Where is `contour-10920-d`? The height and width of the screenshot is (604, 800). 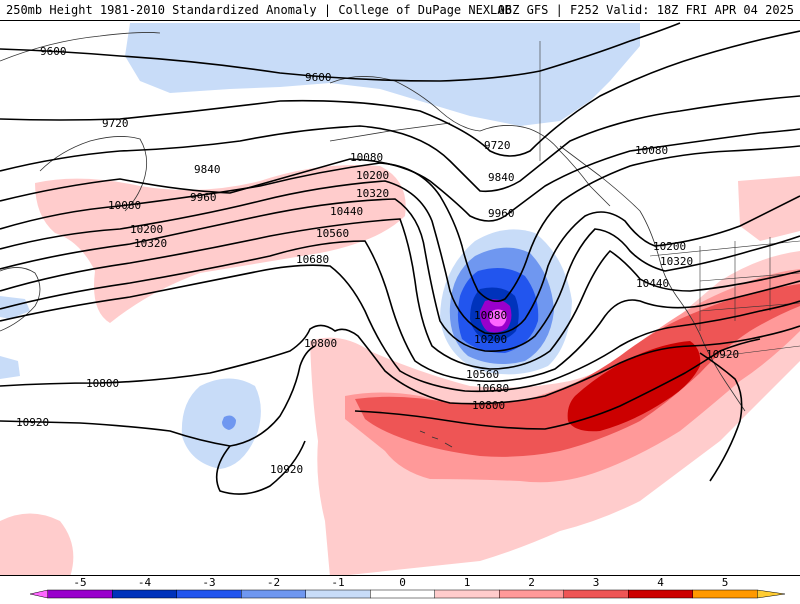 contour-10920-d is located at coordinates (721, 417).